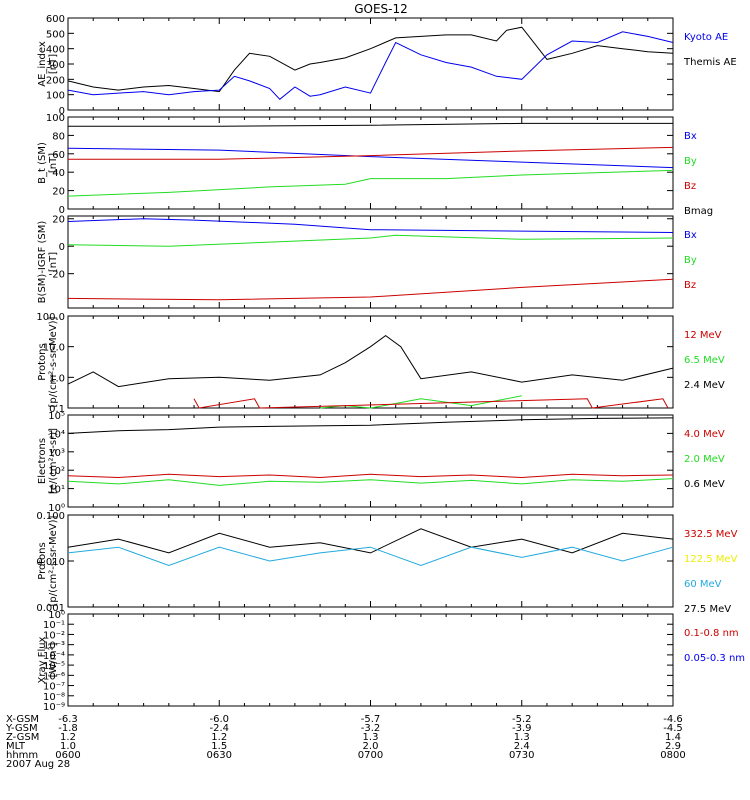  Describe the element at coordinates (704, 360) in the screenshot. I see `legend-entry: 6.5 MeV` at that location.